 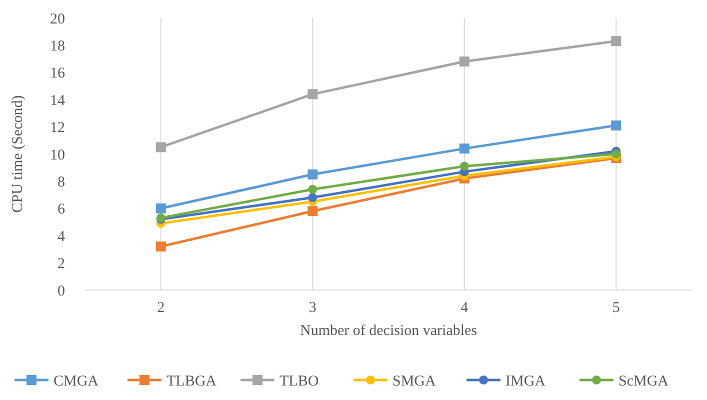 What do you see at coordinates (58, 100) in the screenshot?
I see `y-tick-label: 14` at bounding box center [58, 100].